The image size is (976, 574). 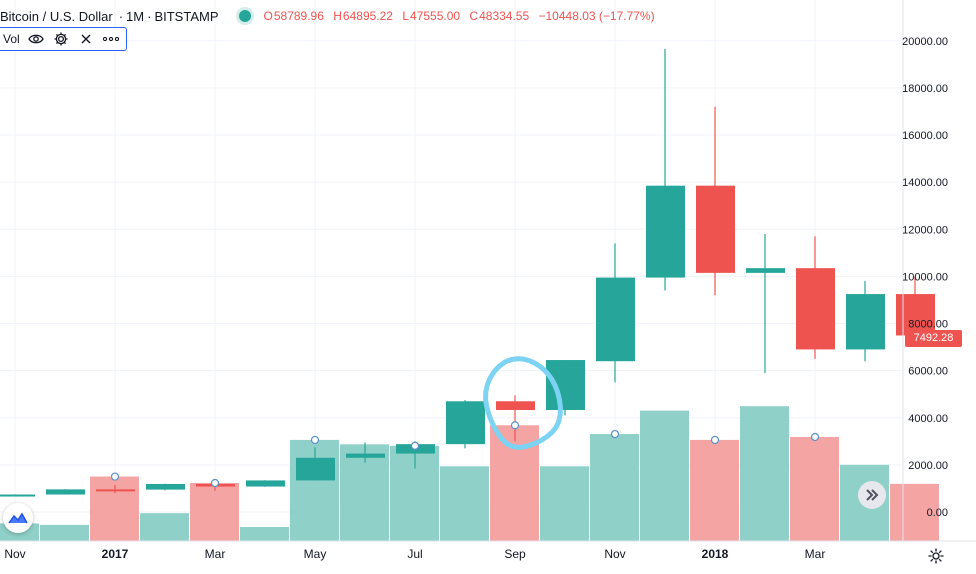 I want to click on close-value: 48334.55, so click(x=504, y=16).